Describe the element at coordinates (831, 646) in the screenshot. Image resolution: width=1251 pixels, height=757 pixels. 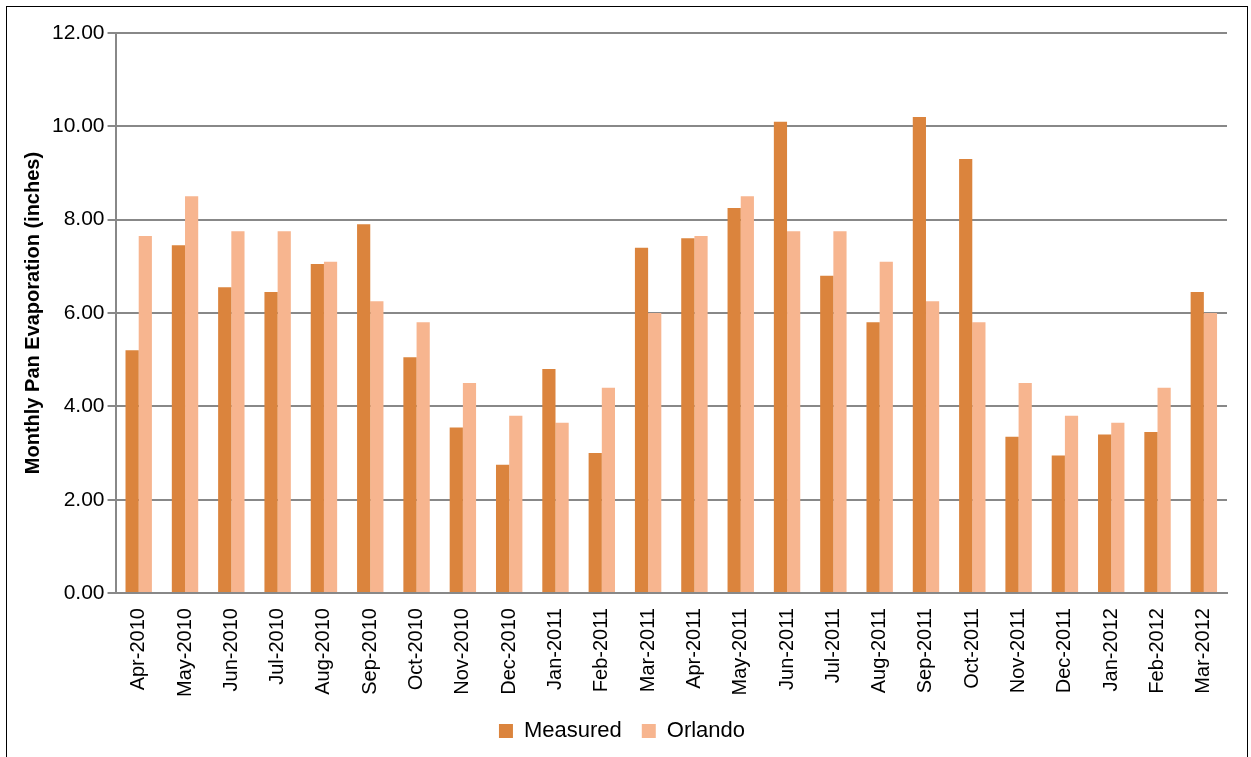
I see `x-tick-label: Jul-2011` at that location.